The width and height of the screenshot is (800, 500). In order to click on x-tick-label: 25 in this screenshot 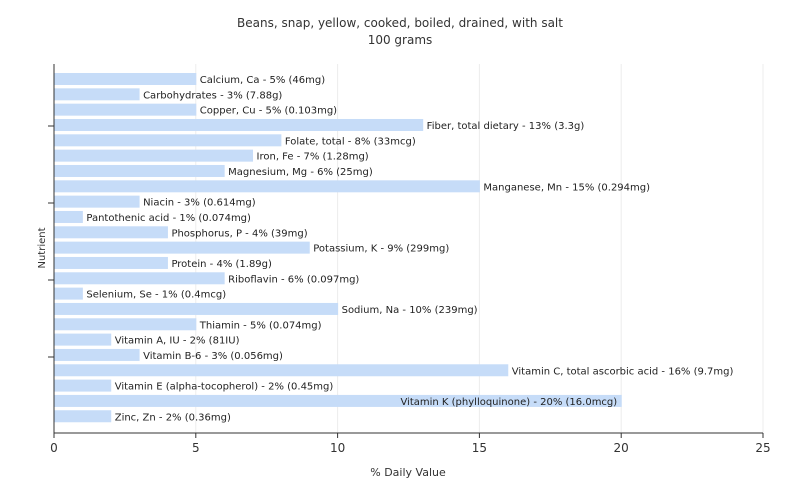, I will do `click(762, 448)`.